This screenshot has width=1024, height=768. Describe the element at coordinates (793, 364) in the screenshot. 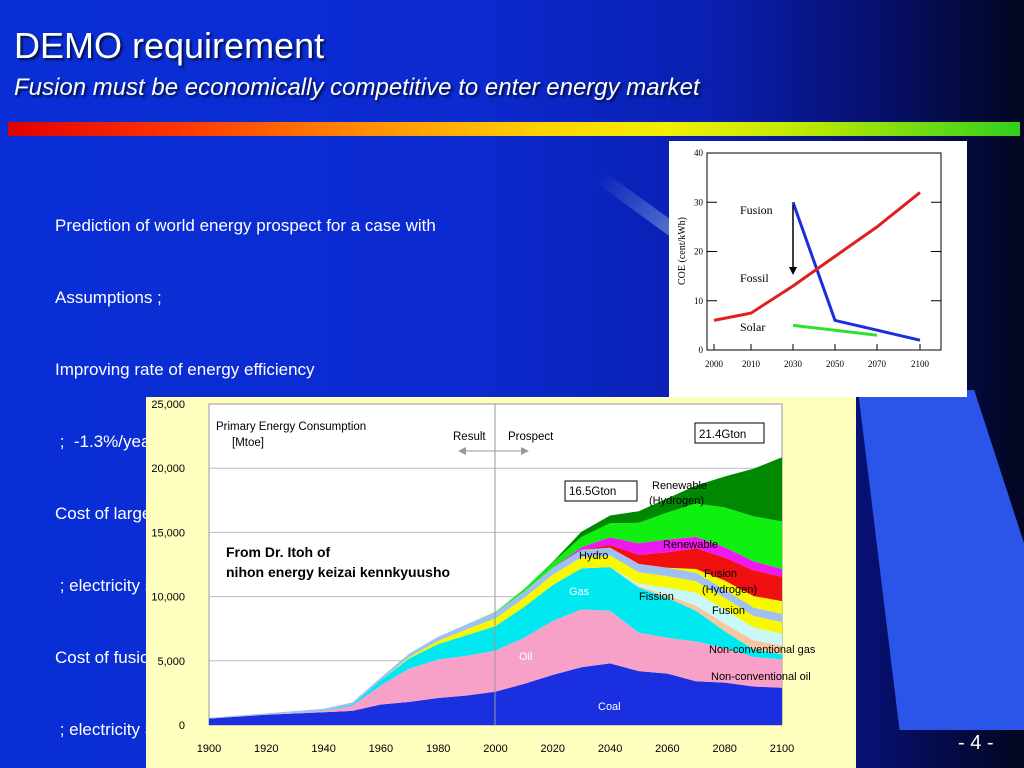

I see `coe-x-tick-label: 2030` at that location.